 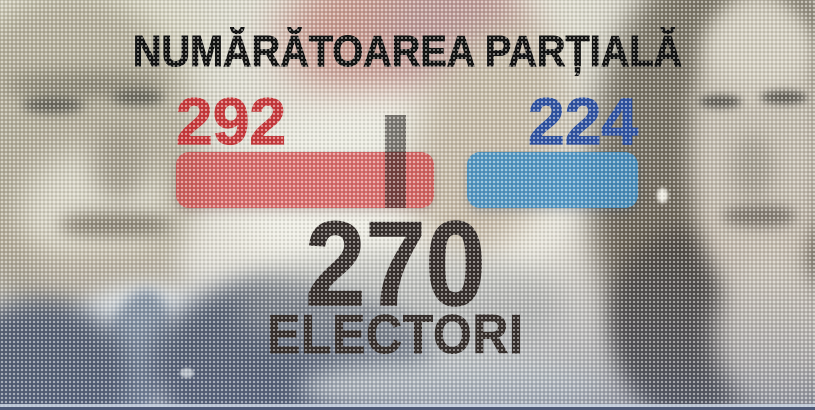 I want to click on threshold-label: ELECTORI, so click(x=395, y=334).